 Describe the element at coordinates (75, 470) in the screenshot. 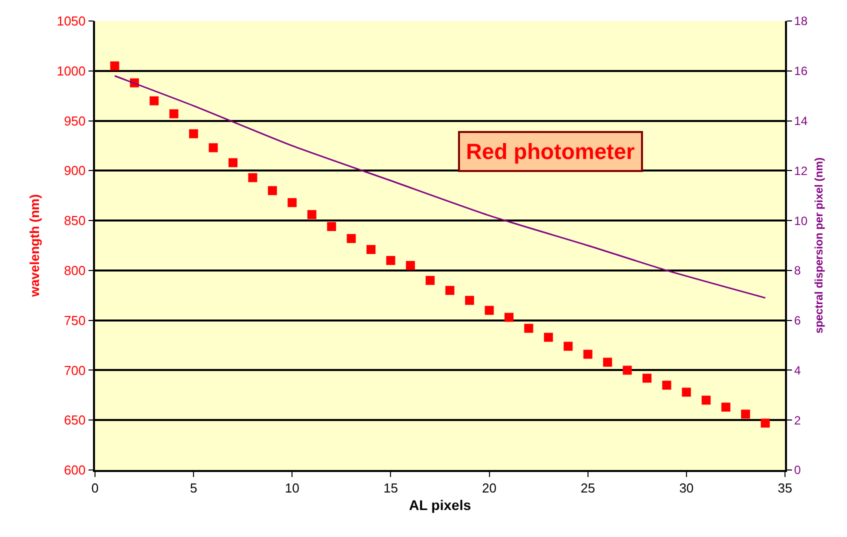

I see `y-tick-label: 600` at that location.